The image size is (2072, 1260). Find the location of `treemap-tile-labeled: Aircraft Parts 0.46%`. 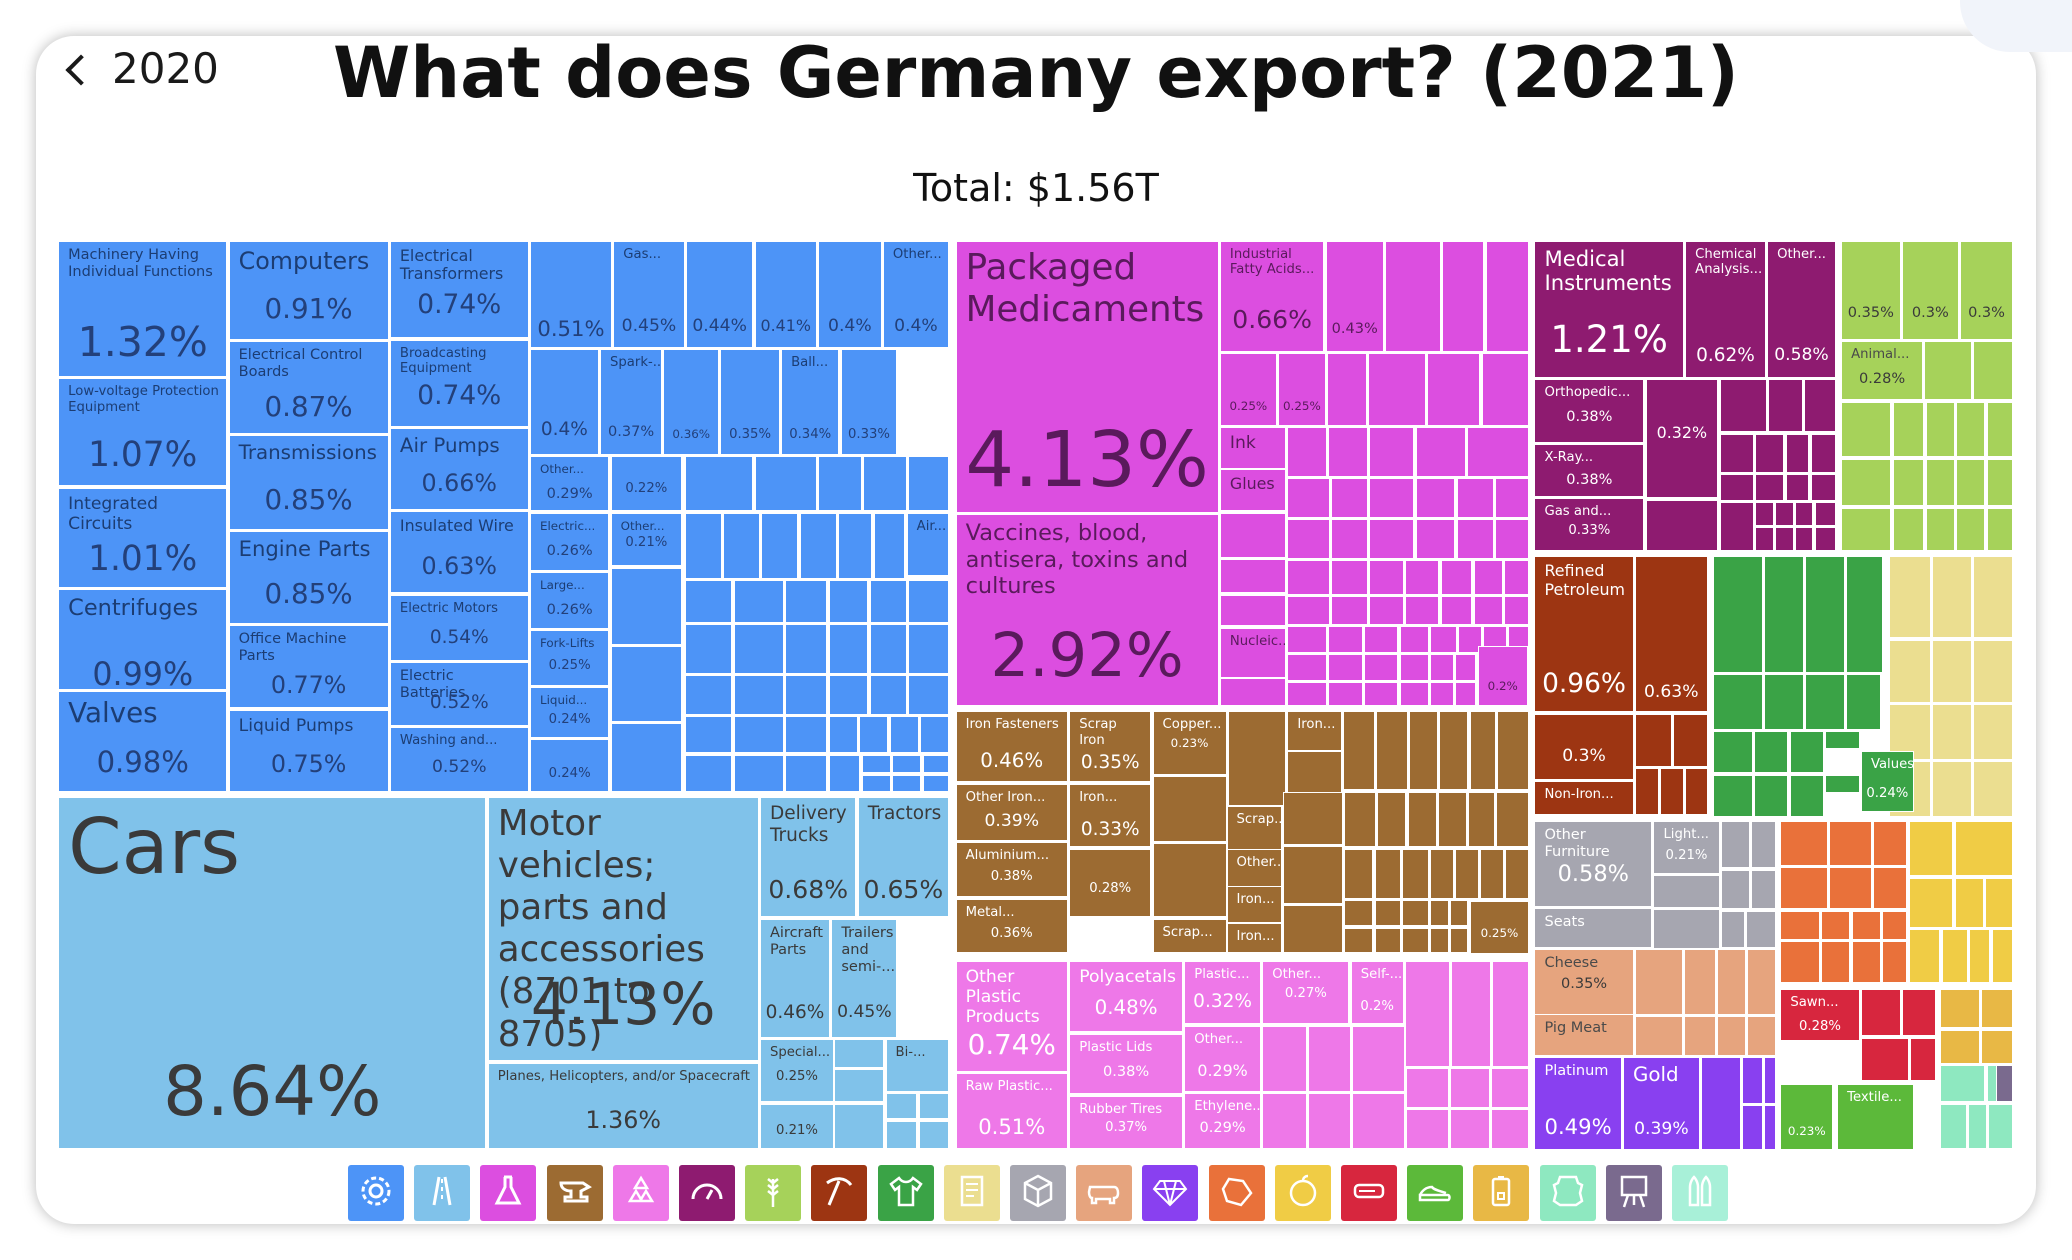

treemap-tile-labeled: Aircraft Parts 0.46% is located at coordinates (795, 978).